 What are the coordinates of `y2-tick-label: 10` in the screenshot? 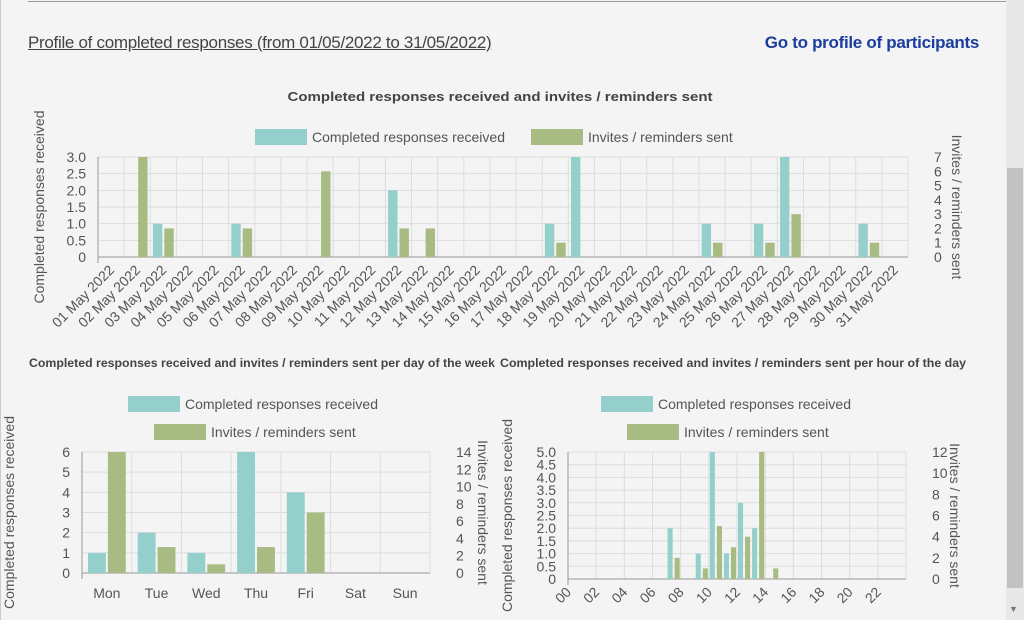 It's located at (940, 473).